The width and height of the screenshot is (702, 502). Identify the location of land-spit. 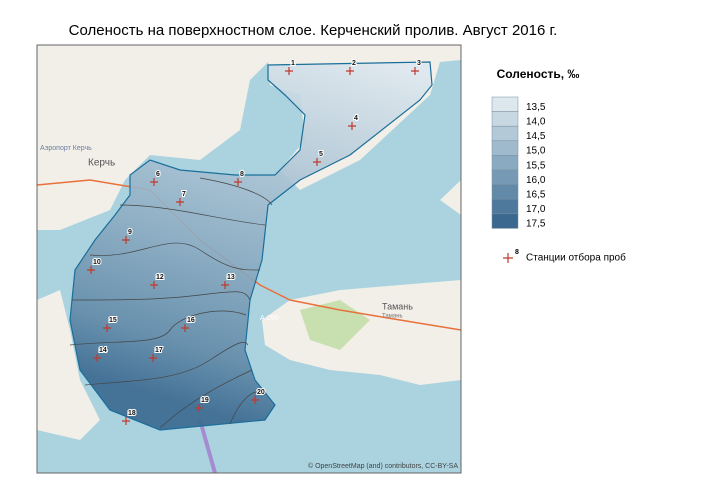
(450, 197).